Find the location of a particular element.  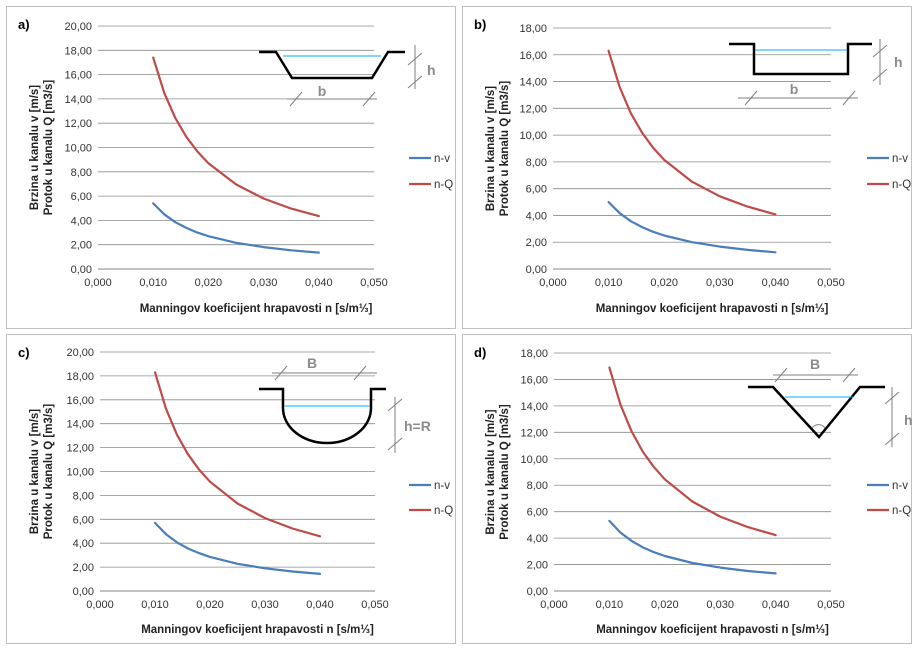

channel-cross-section-diagram: bh is located at coordinates (816, 72).